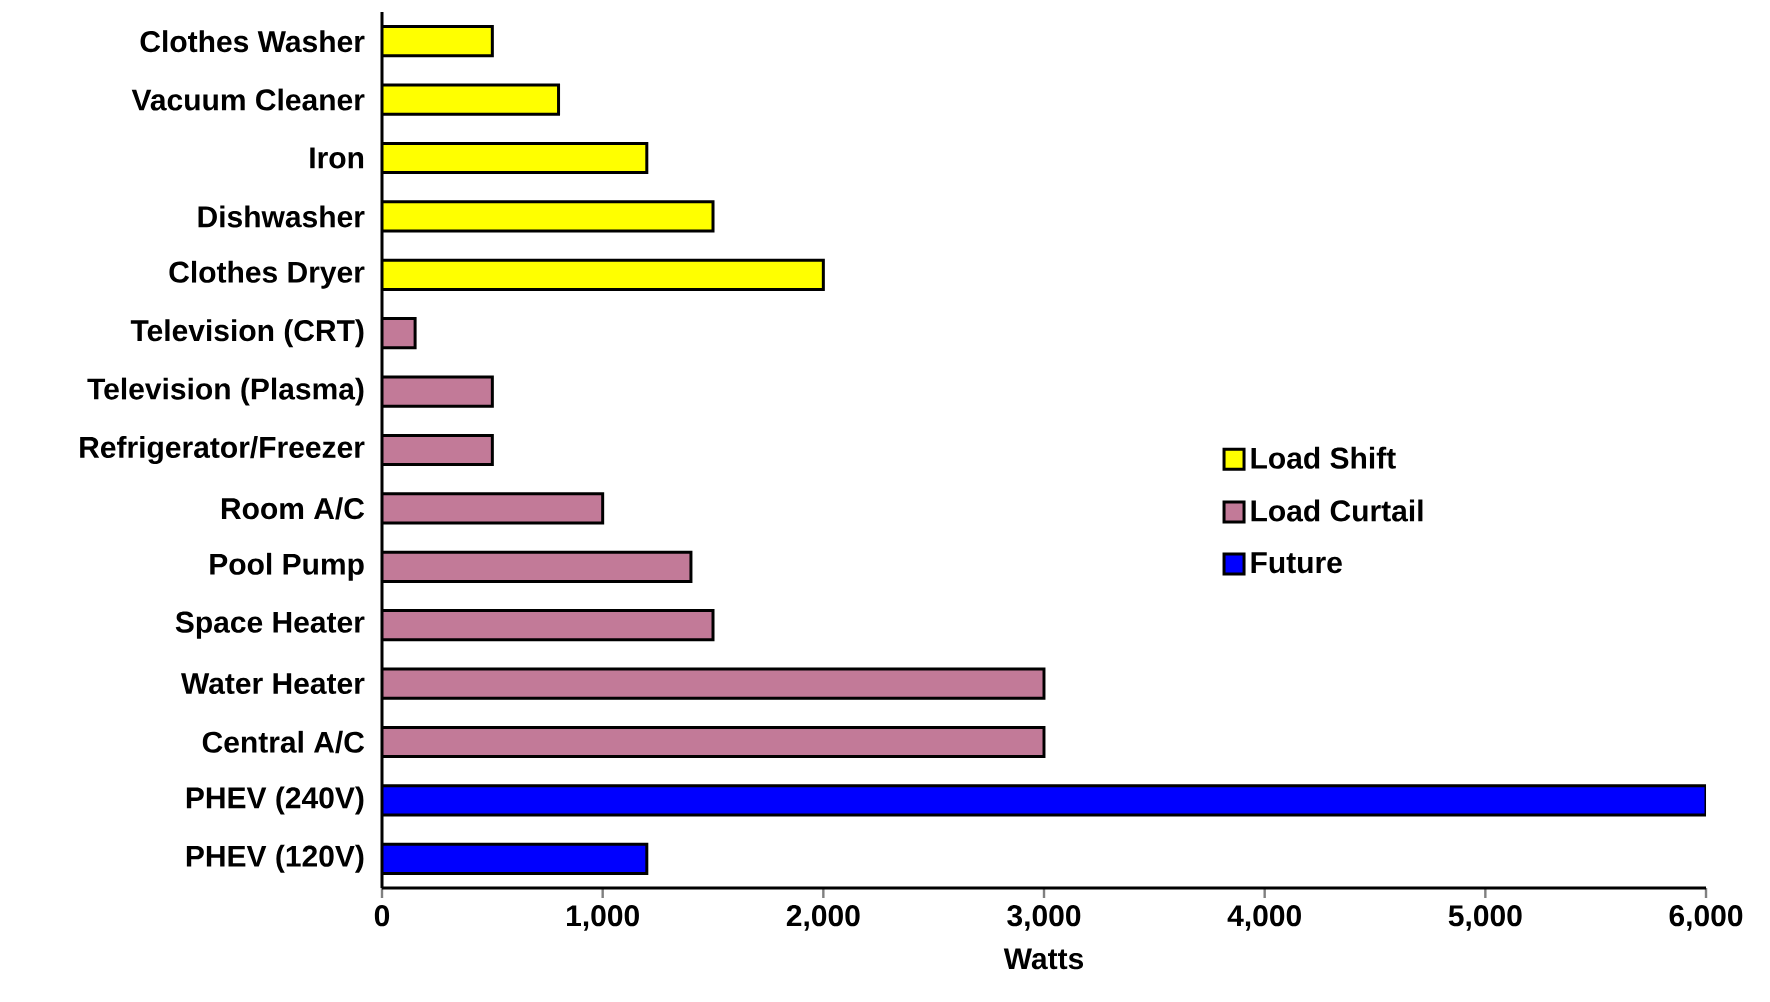 The height and width of the screenshot is (1002, 1770). What do you see at coordinates (337, 158) in the screenshot?
I see `y-tick-label: Iron` at bounding box center [337, 158].